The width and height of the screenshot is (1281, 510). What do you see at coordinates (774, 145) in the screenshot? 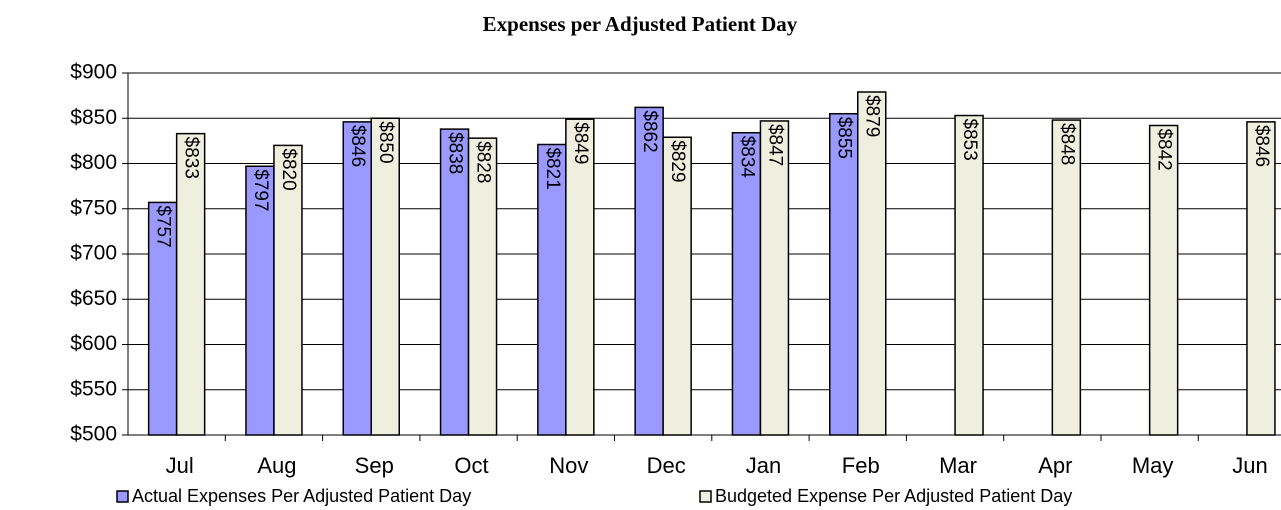
I see `value-label: $847` at bounding box center [774, 145].